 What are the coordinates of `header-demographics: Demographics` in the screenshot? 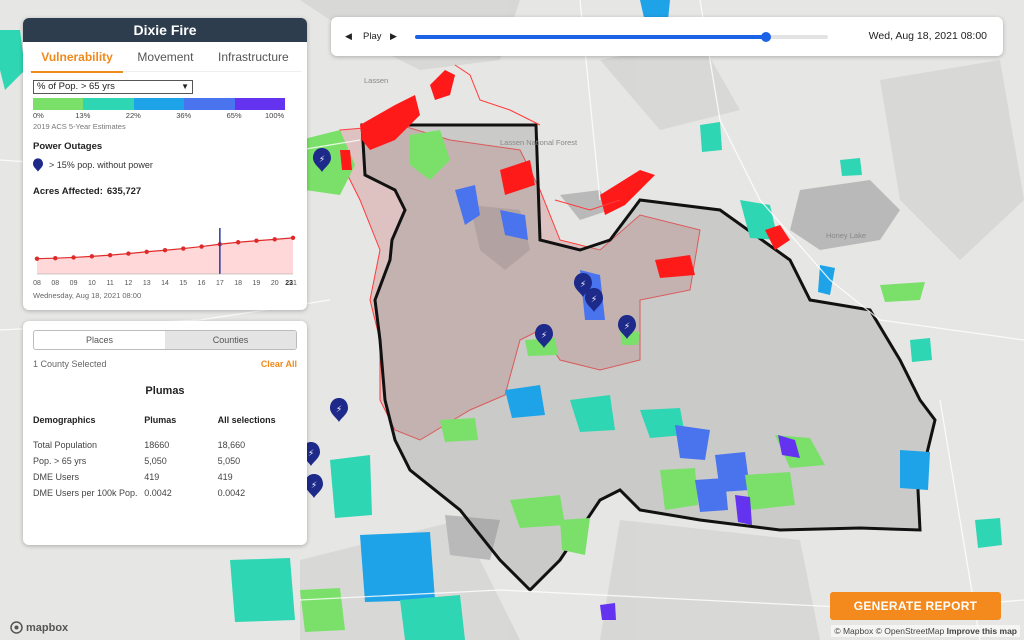 It's located at (64, 420).